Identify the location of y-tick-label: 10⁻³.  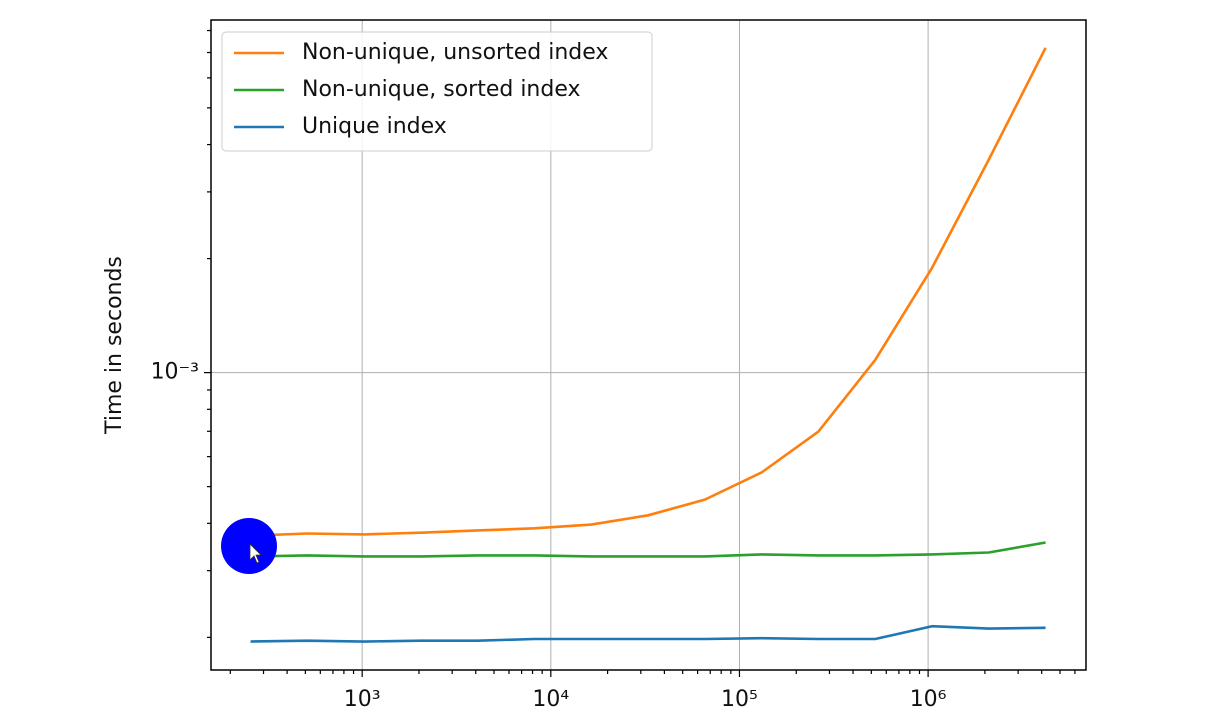
(175, 372).